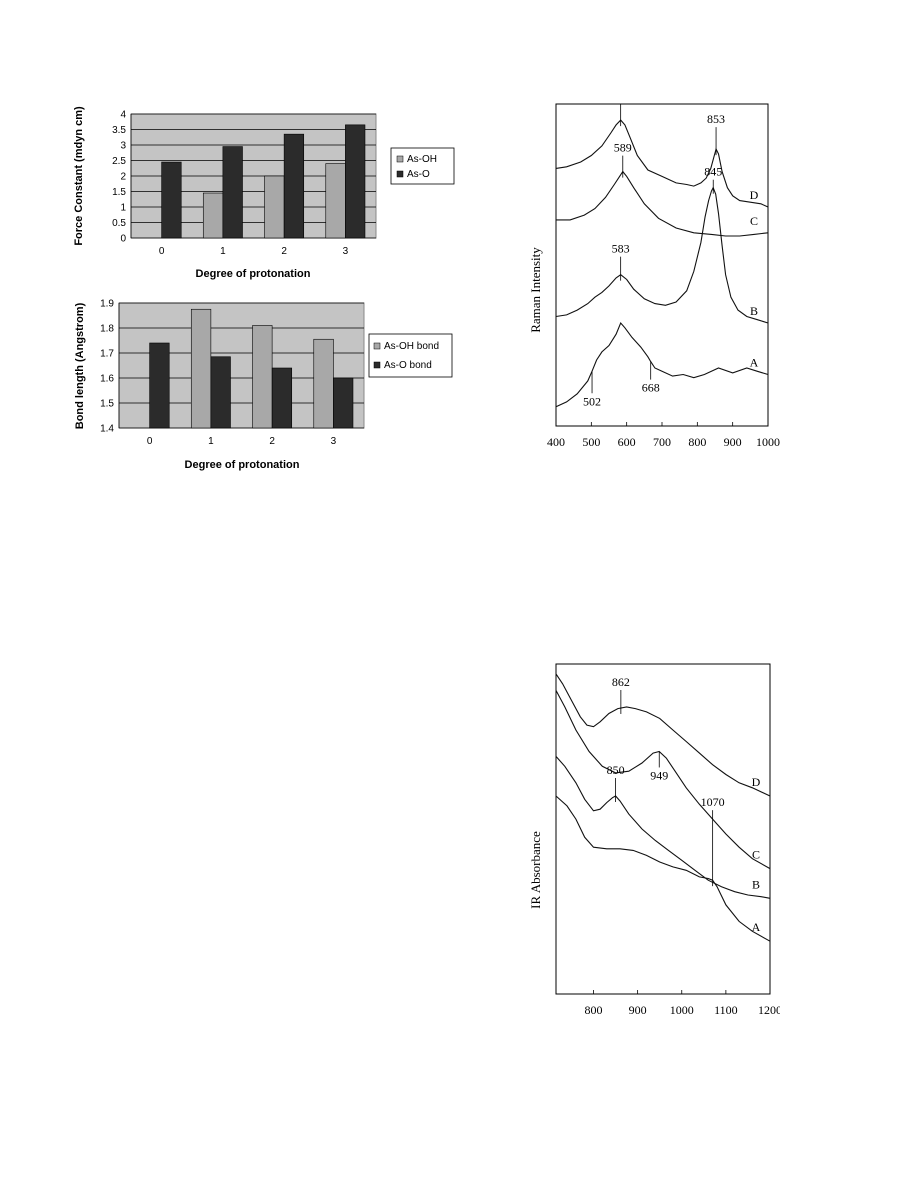  Describe the element at coordinates (418, 174) in the screenshot. I see `legend-label-as-o: As-O` at that location.